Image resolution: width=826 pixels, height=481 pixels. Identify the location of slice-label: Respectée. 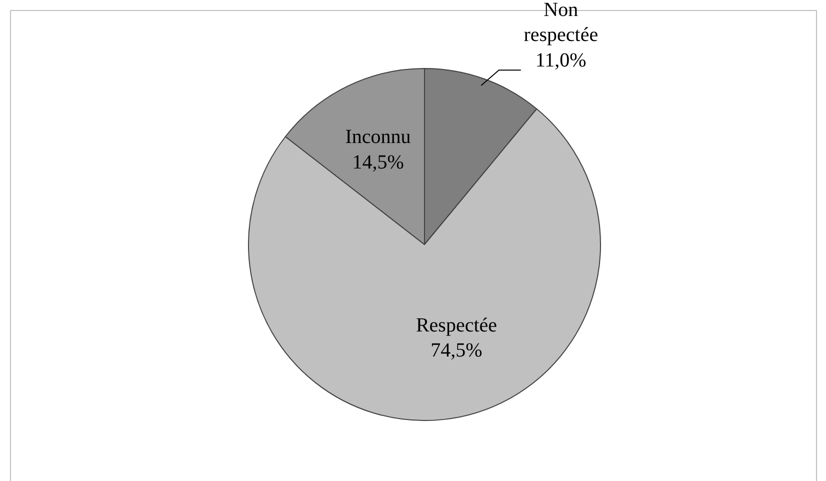
(457, 325).